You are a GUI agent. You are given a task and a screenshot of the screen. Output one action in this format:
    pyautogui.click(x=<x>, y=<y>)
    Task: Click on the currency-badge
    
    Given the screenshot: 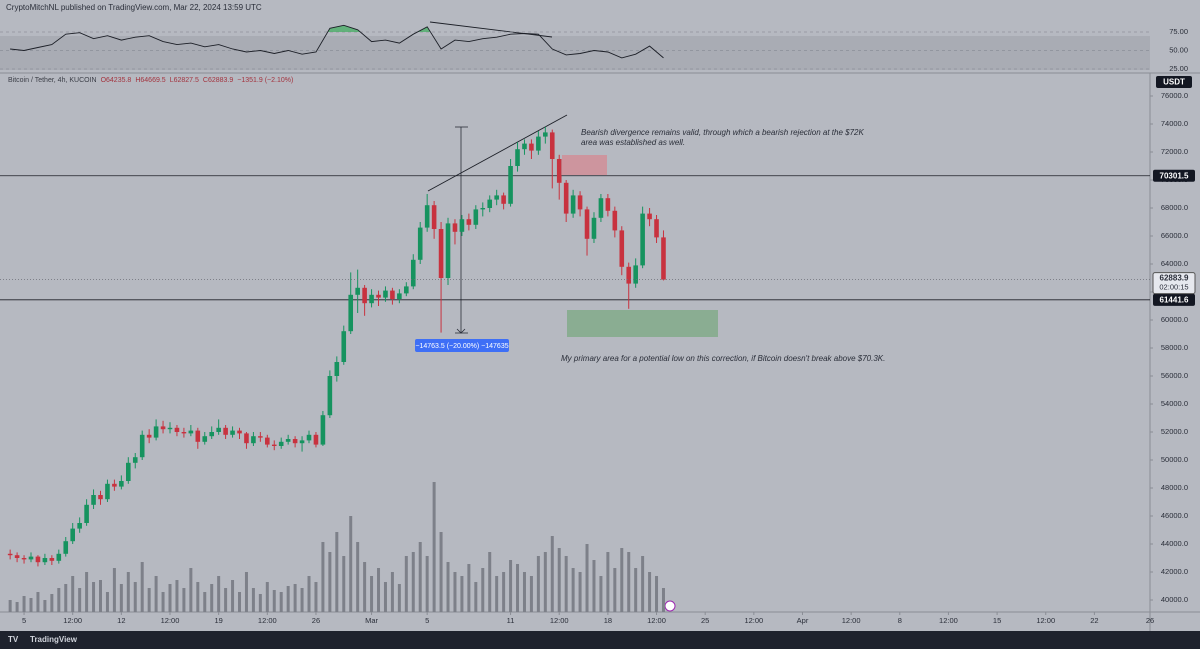 What is the action you would take?
    pyautogui.click(x=1174, y=82)
    